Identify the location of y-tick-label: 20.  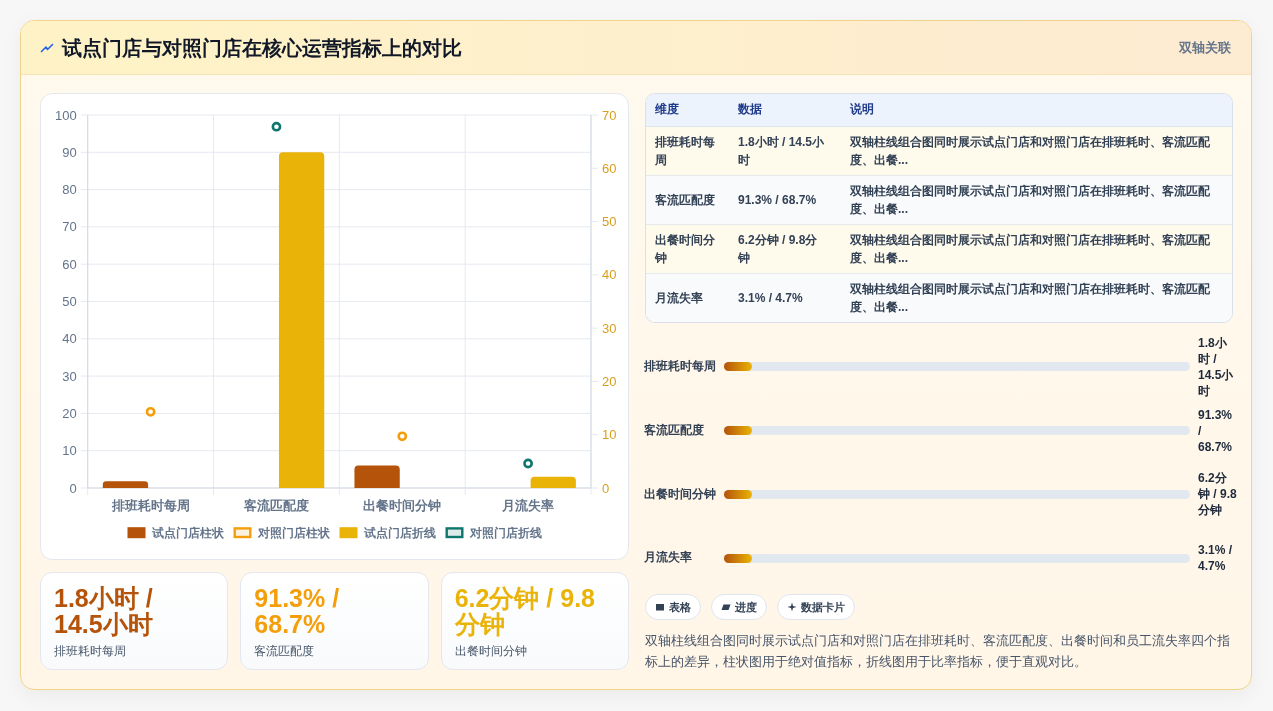
(69, 413).